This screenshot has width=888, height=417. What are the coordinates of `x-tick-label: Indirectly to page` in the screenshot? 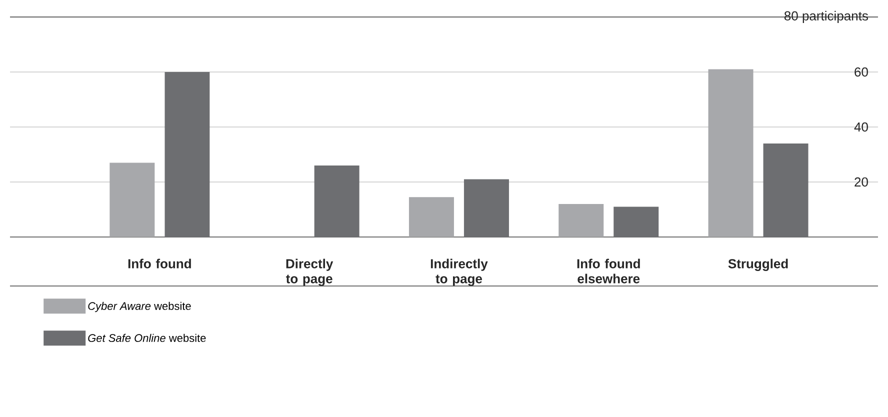 It's located at (459, 272).